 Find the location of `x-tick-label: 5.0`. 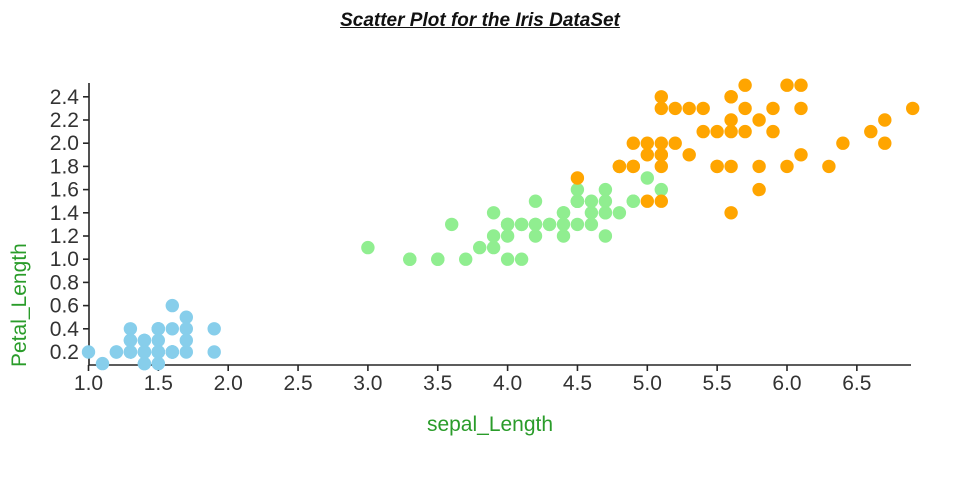

x-tick-label: 5.0 is located at coordinates (647, 383).